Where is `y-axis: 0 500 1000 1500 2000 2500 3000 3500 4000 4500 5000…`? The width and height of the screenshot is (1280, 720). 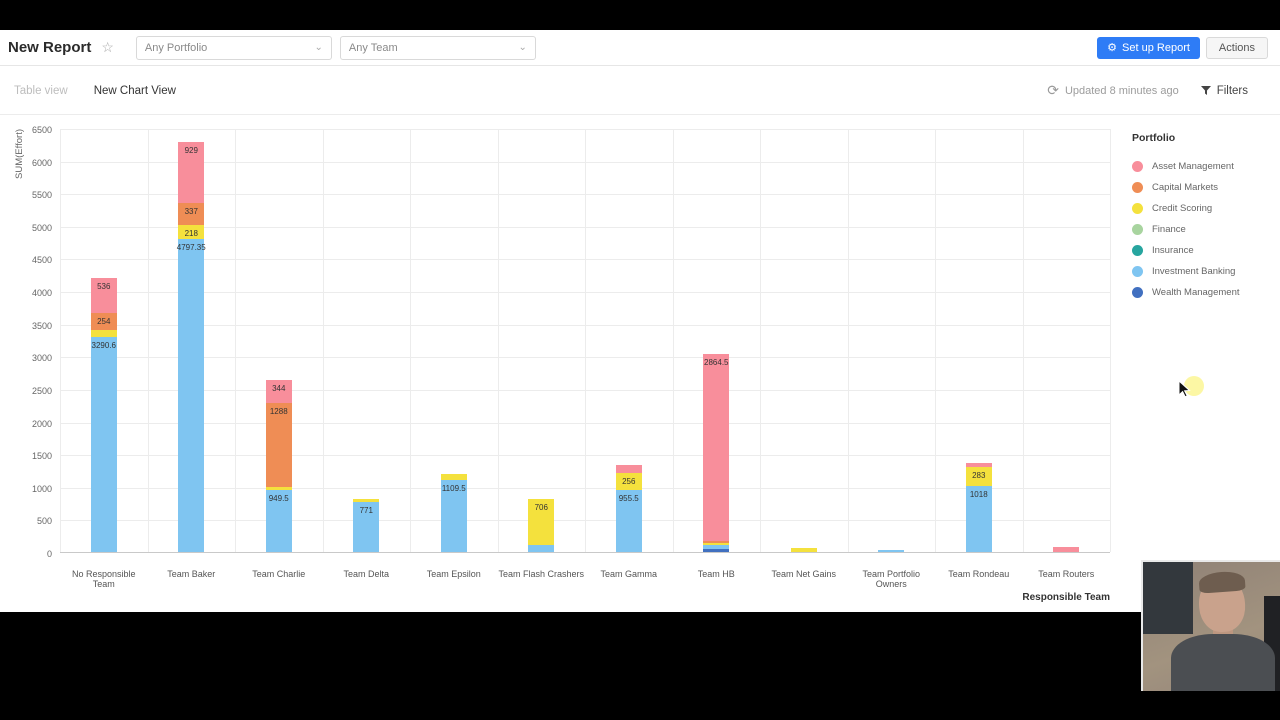
y-axis: 0 500 1000 1500 2000 2500 3000 3500 4000 4500 5000… is located at coordinates (27, 342).